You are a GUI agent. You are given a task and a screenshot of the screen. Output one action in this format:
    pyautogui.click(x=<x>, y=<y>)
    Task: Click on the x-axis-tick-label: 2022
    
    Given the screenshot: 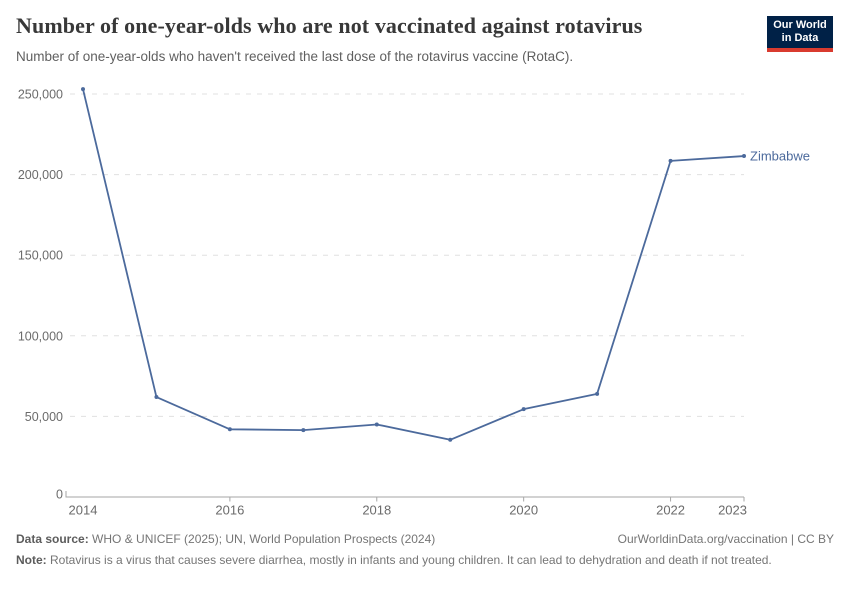 What is the action you would take?
    pyautogui.click(x=670, y=510)
    